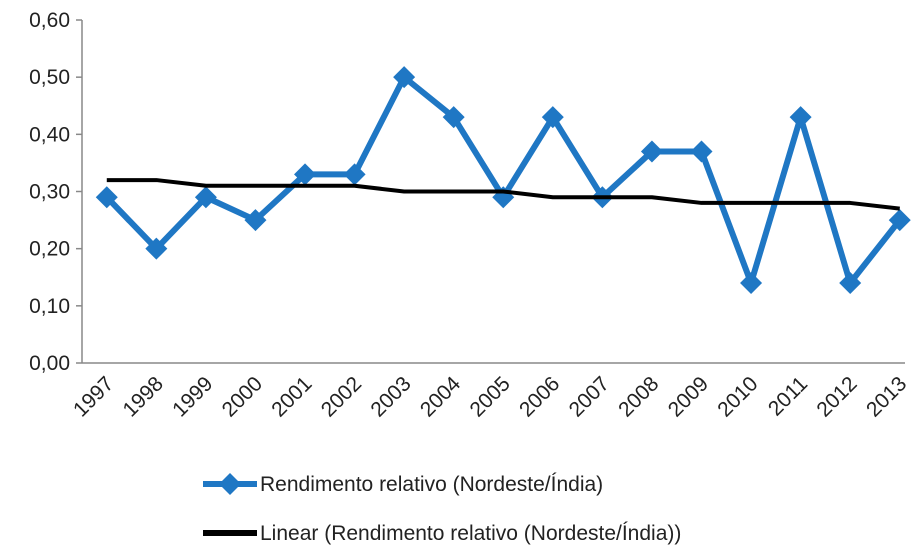  I want to click on x-tick-label: 2004, so click(441, 397).